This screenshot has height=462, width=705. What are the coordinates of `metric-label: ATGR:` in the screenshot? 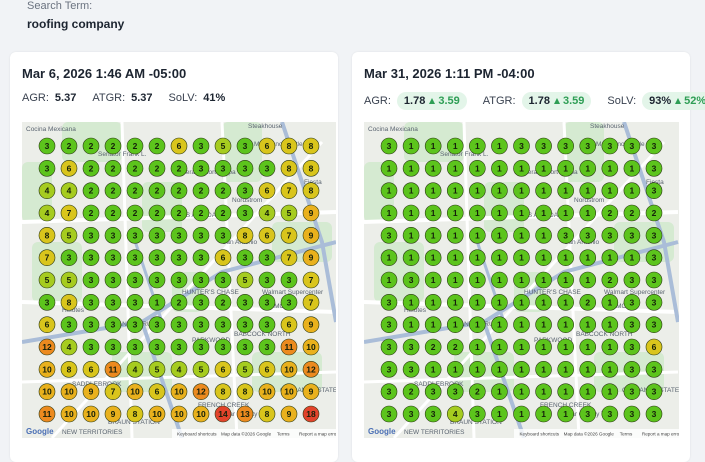 It's located at (499, 101).